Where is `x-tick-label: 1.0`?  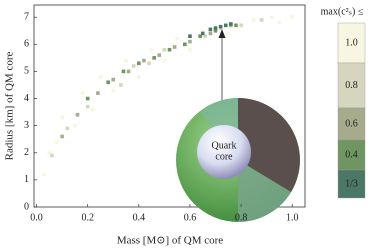
x-tick-label: 1.0 is located at coordinates (292, 217).